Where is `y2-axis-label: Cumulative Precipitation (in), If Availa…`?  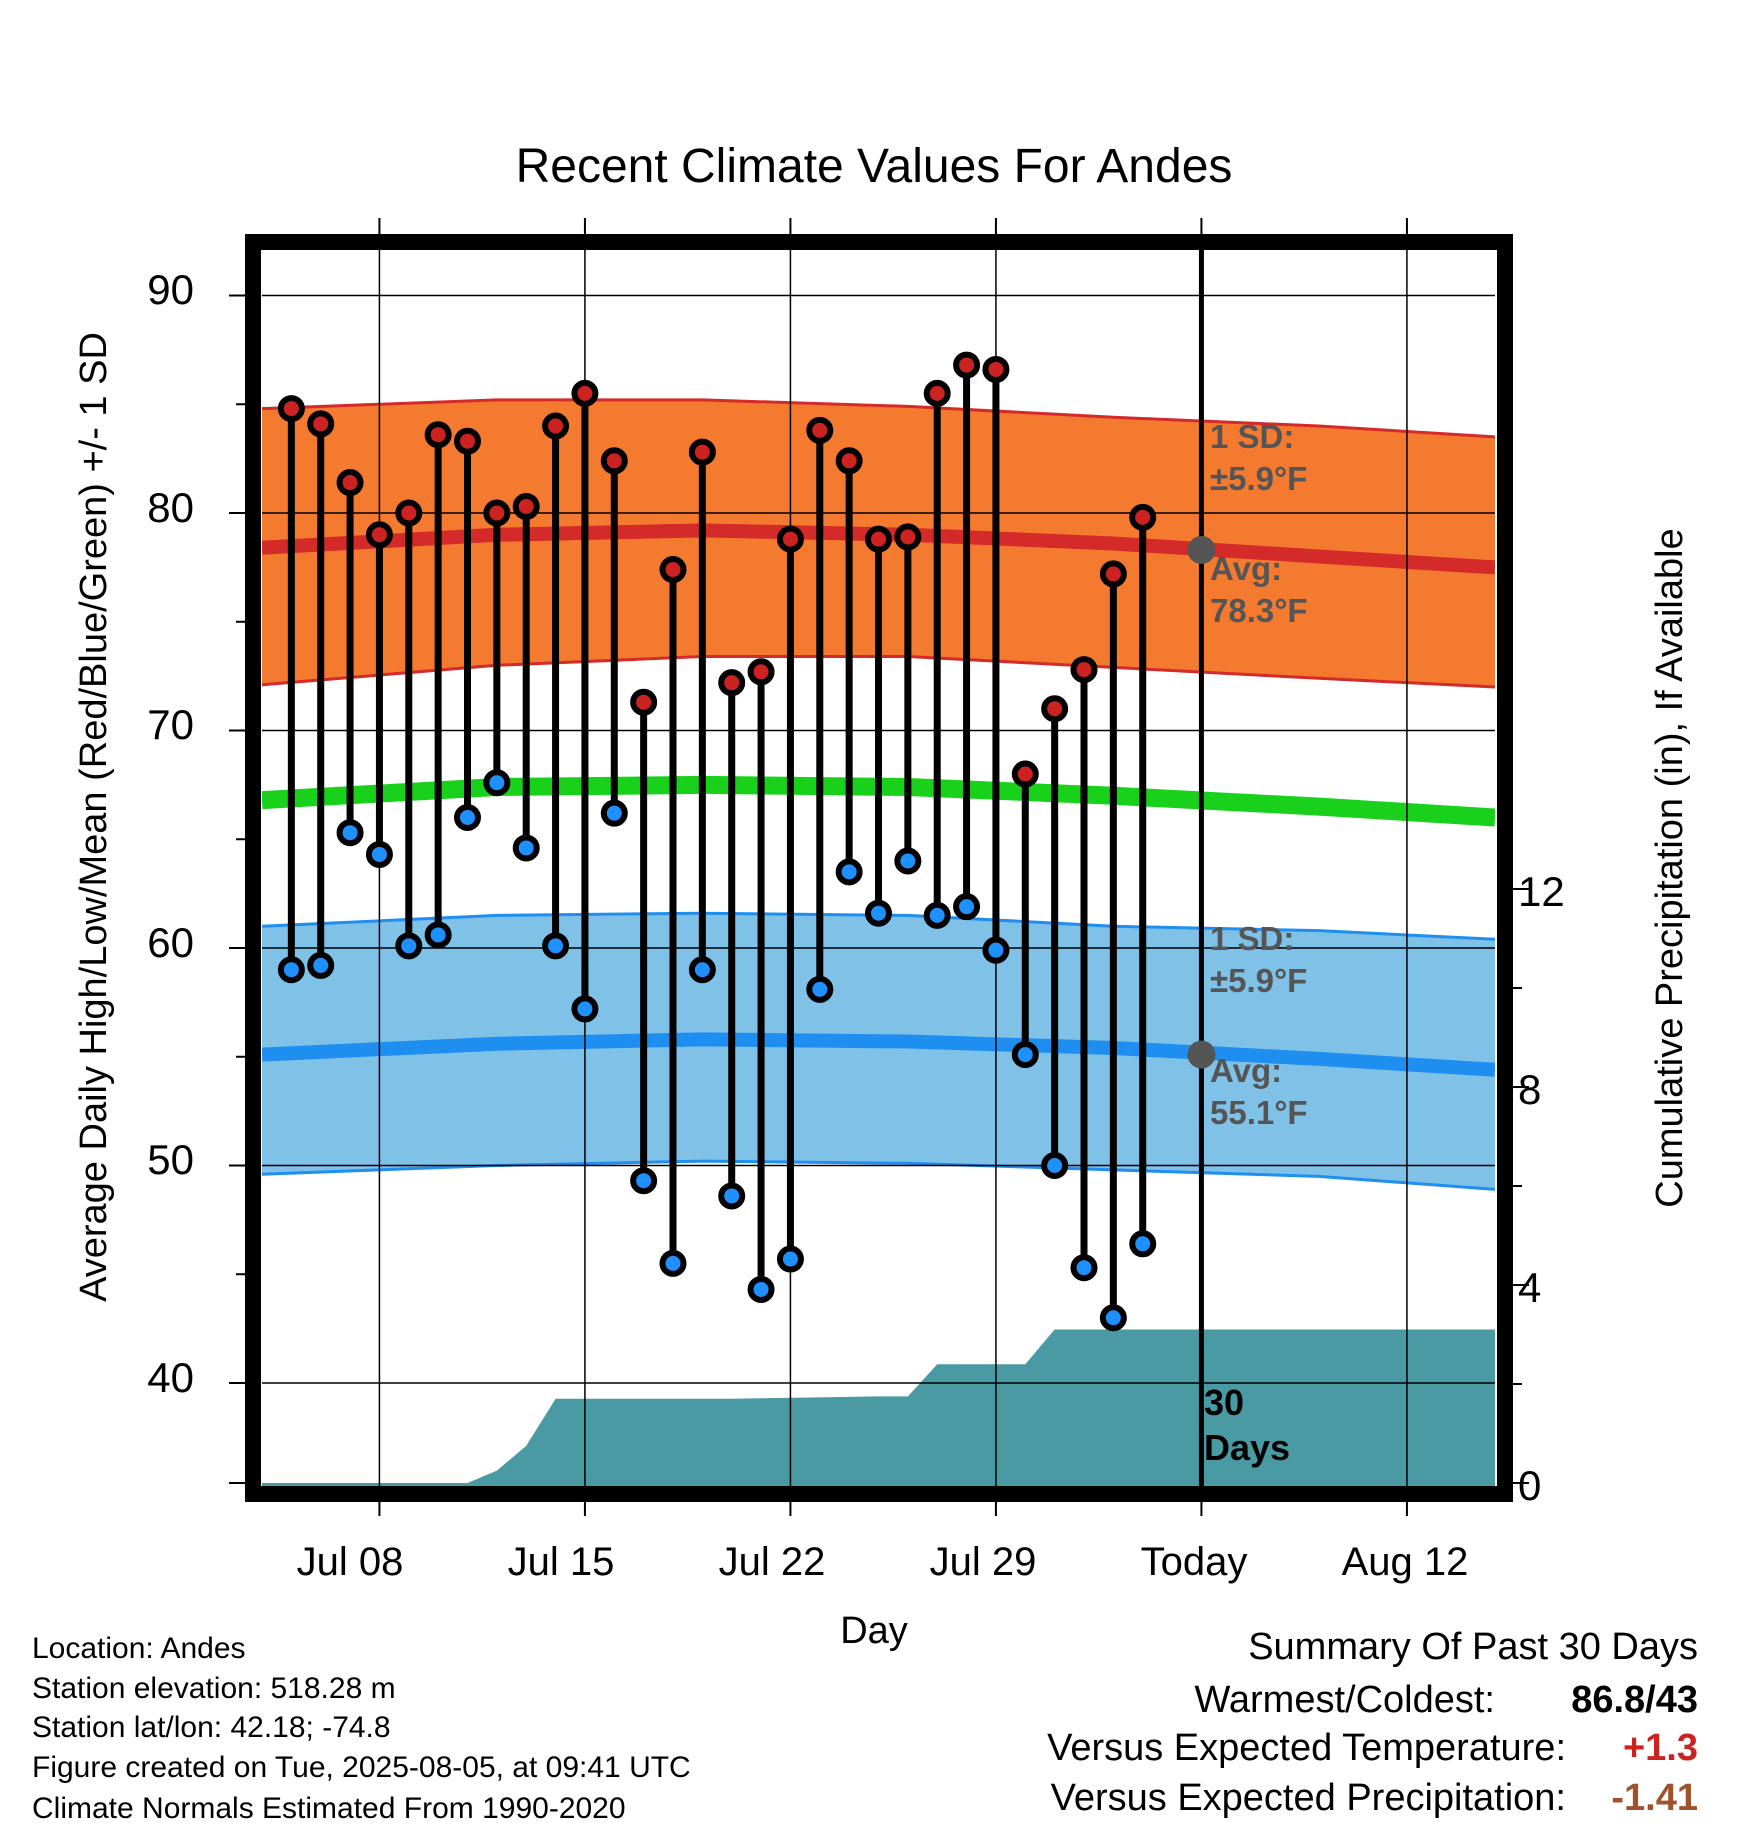
y2-axis-label: Cumulative Precipitation (in), If Availa… is located at coordinates (1670, 867).